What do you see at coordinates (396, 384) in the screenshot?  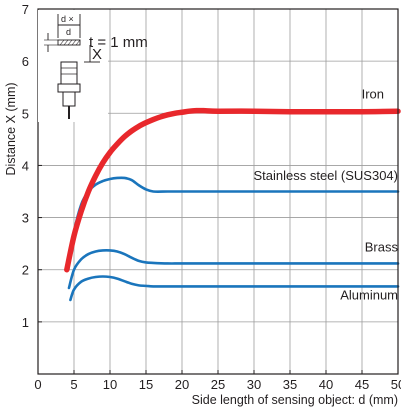 I see `x-tick-label: 50` at bounding box center [396, 384].